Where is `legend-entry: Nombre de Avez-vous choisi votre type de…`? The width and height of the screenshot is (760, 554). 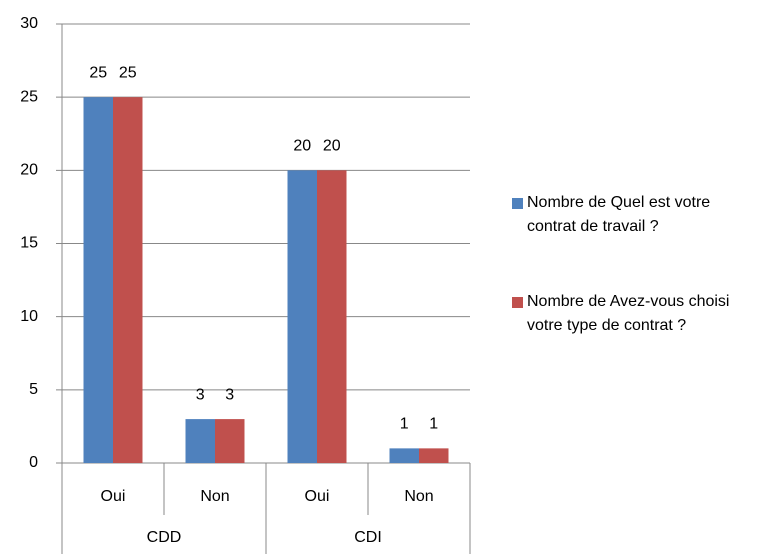
legend-entry: Nombre de Avez-vous choisi votre type de… is located at coordinates (632, 314).